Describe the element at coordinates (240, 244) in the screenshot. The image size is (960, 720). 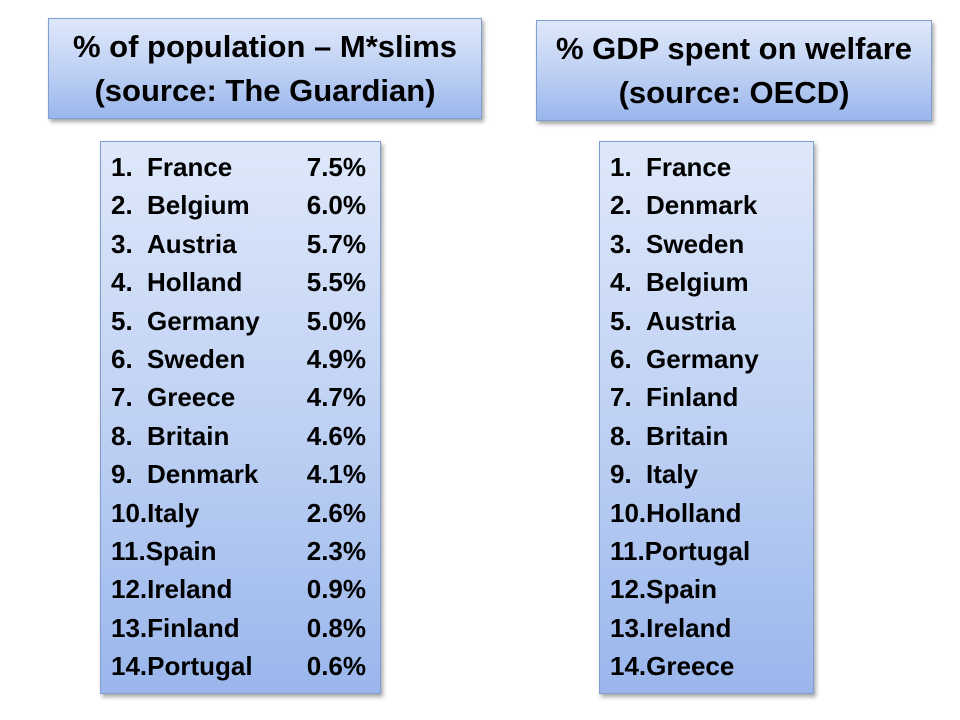
I see `left-list-item: 3. Austria 5.7%` at that location.